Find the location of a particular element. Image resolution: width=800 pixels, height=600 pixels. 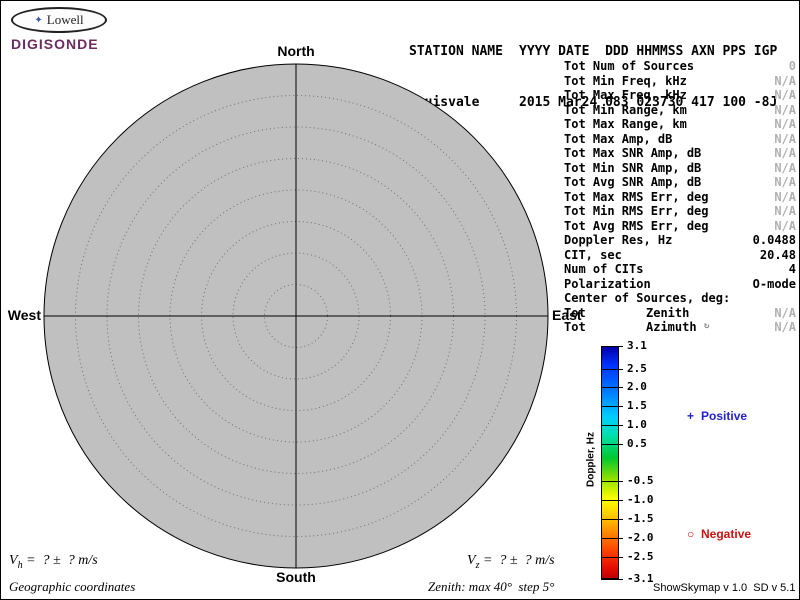

stat-label: Tot Max SNR Amp, dB is located at coordinates (633, 153).